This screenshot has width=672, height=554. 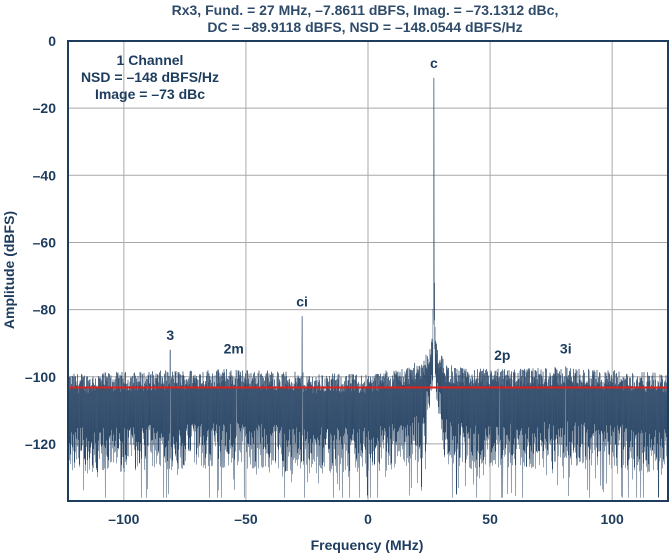 I want to click on info-box-line-2: NSD = –148 dBFS/Hz, so click(x=150, y=77).